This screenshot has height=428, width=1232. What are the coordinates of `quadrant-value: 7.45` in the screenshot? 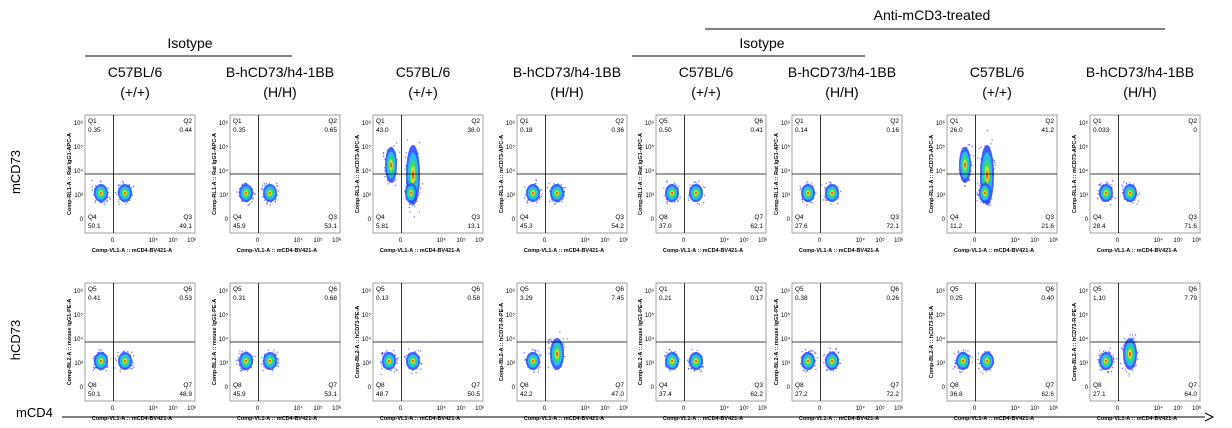 It's located at (617, 298).